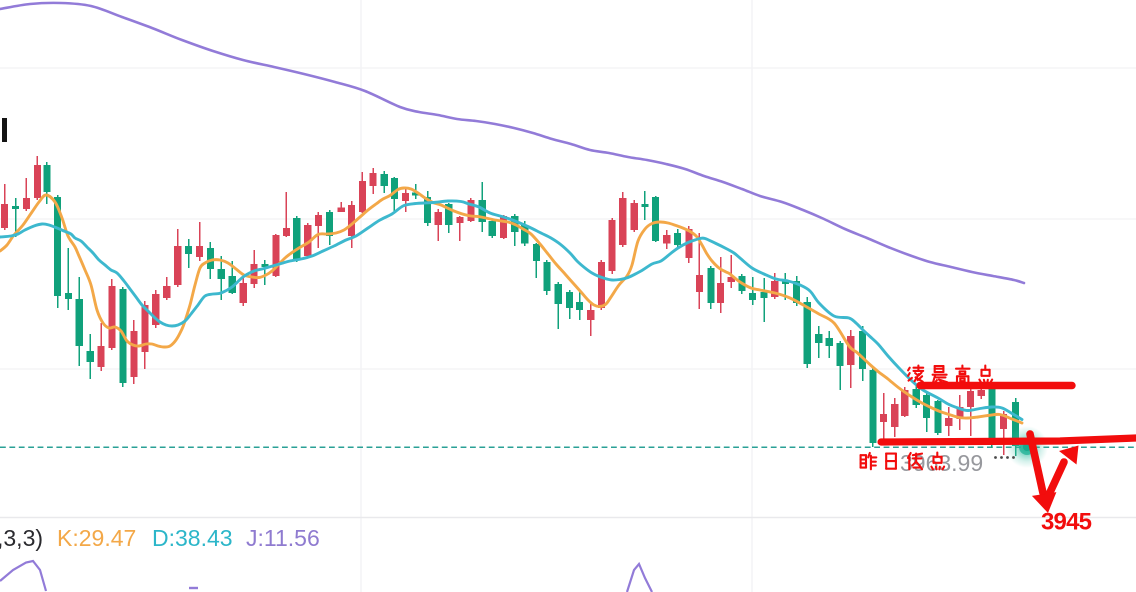 Image resolution: width=1136 pixels, height=592 pixels. What do you see at coordinates (1066, 522) in the screenshot?
I see `svg-text: 3945` at bounding box center [1066, 522].